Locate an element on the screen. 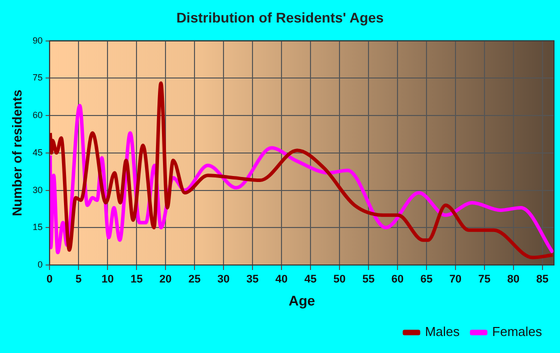 The width and height of the screenshot is (560, 353). y-tick-label: 75 is located at coordinates (37, 77).